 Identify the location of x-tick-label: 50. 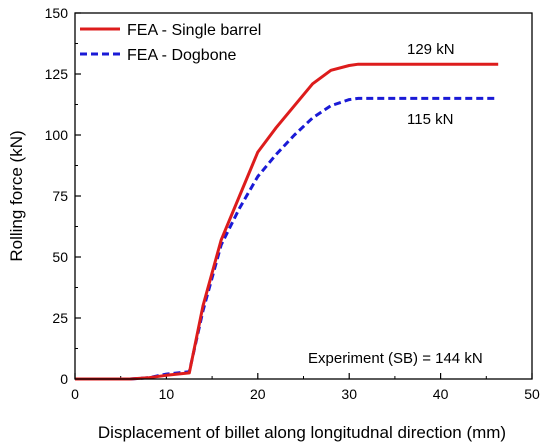
(532, 394).